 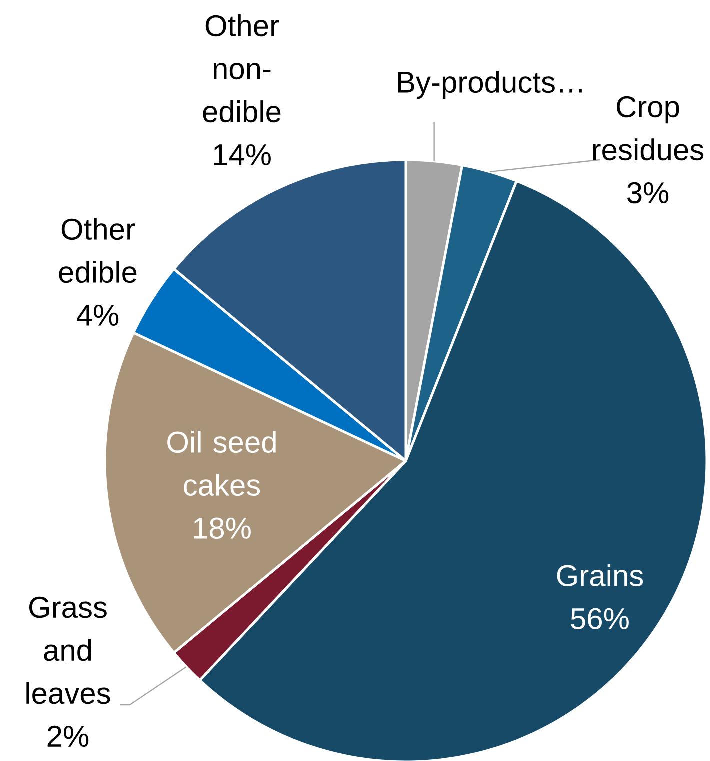 I want to click on slice-label: Grains, so click(x=600, y=575).